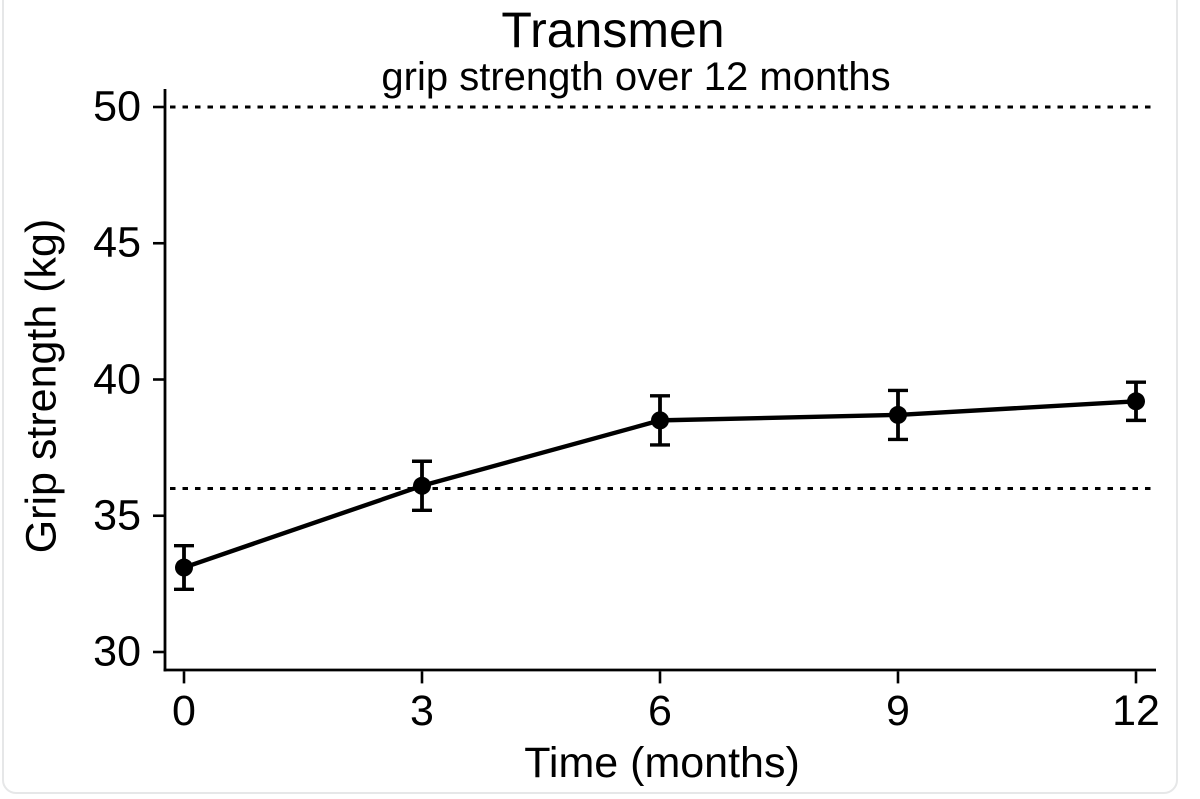 The width and height of the screenshot is (1200, 799). Describe the element at coordinates (662, 763) in the screenshot. I see `x-axis-title: Time (months)` at that location.